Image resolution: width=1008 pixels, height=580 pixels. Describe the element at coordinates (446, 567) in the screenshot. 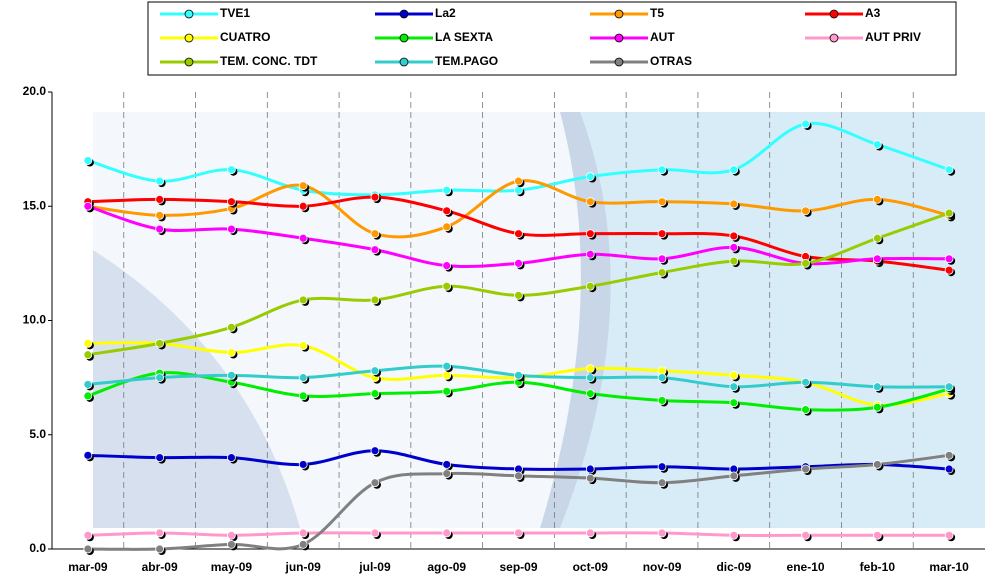

I see `x-tick-label: ago-09` at that location.